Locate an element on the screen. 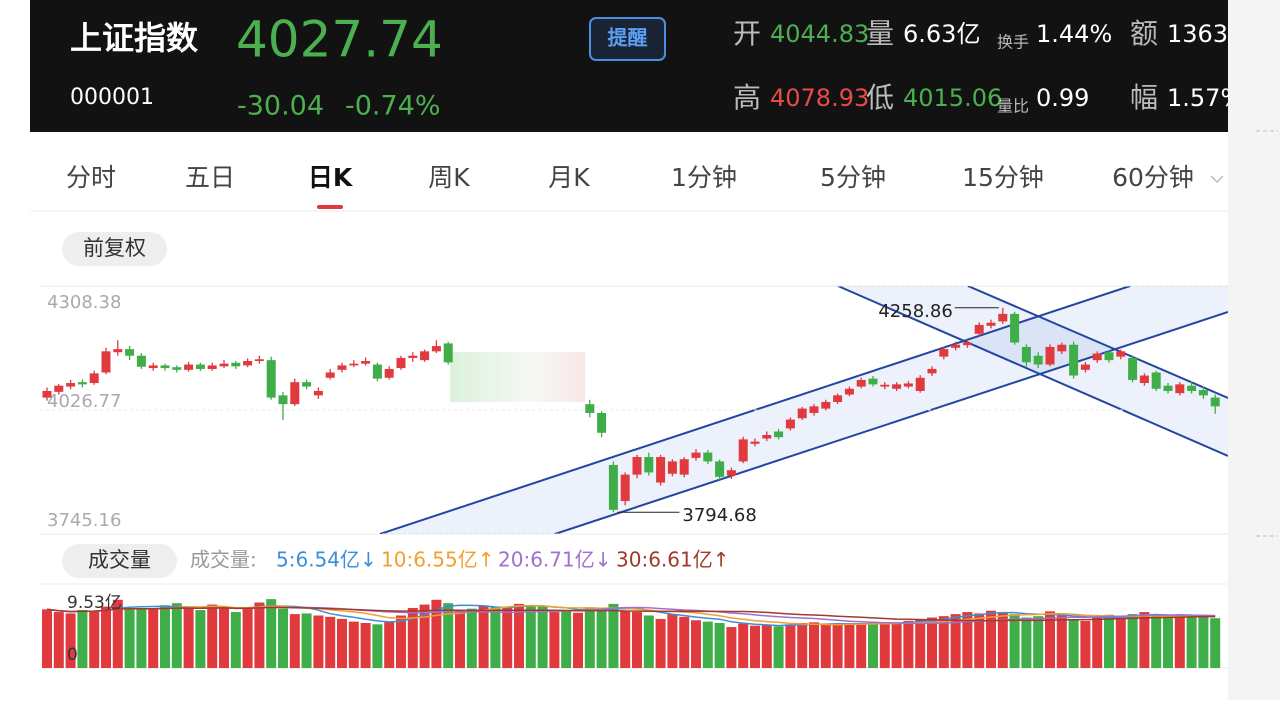 Image resolution: width=1280 pixels, height=704 pixels. stat-label: 高 is located at coordinates (747, 97).